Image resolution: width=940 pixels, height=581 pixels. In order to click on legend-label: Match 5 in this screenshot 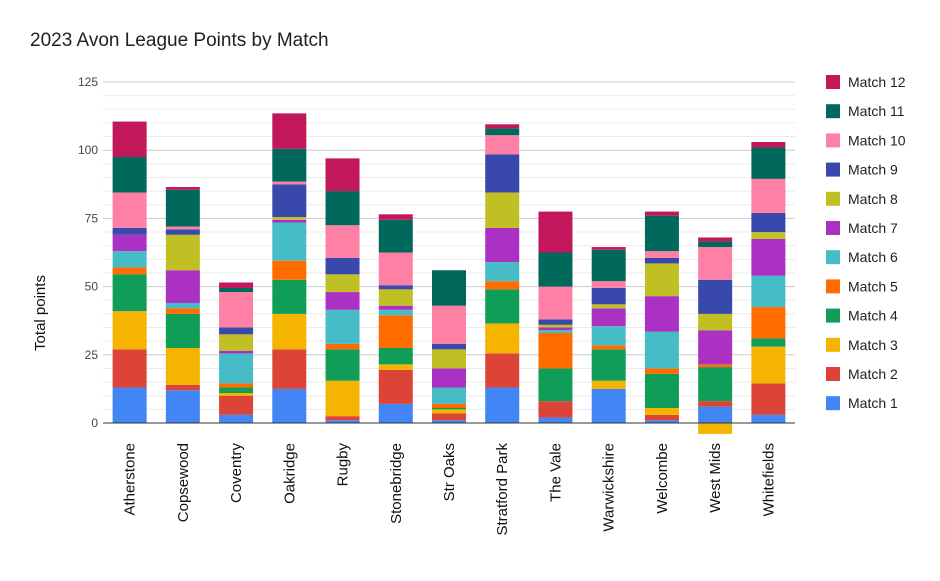, I will do `click(873, 286)`.